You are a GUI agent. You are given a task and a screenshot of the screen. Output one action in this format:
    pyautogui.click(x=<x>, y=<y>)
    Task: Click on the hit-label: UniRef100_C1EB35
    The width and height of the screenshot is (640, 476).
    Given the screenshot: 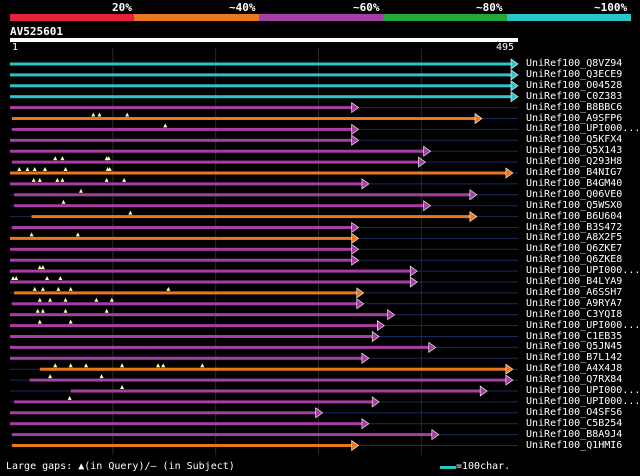 What is the action you would take?
    pyautogui.click(x=574, y=336)
    